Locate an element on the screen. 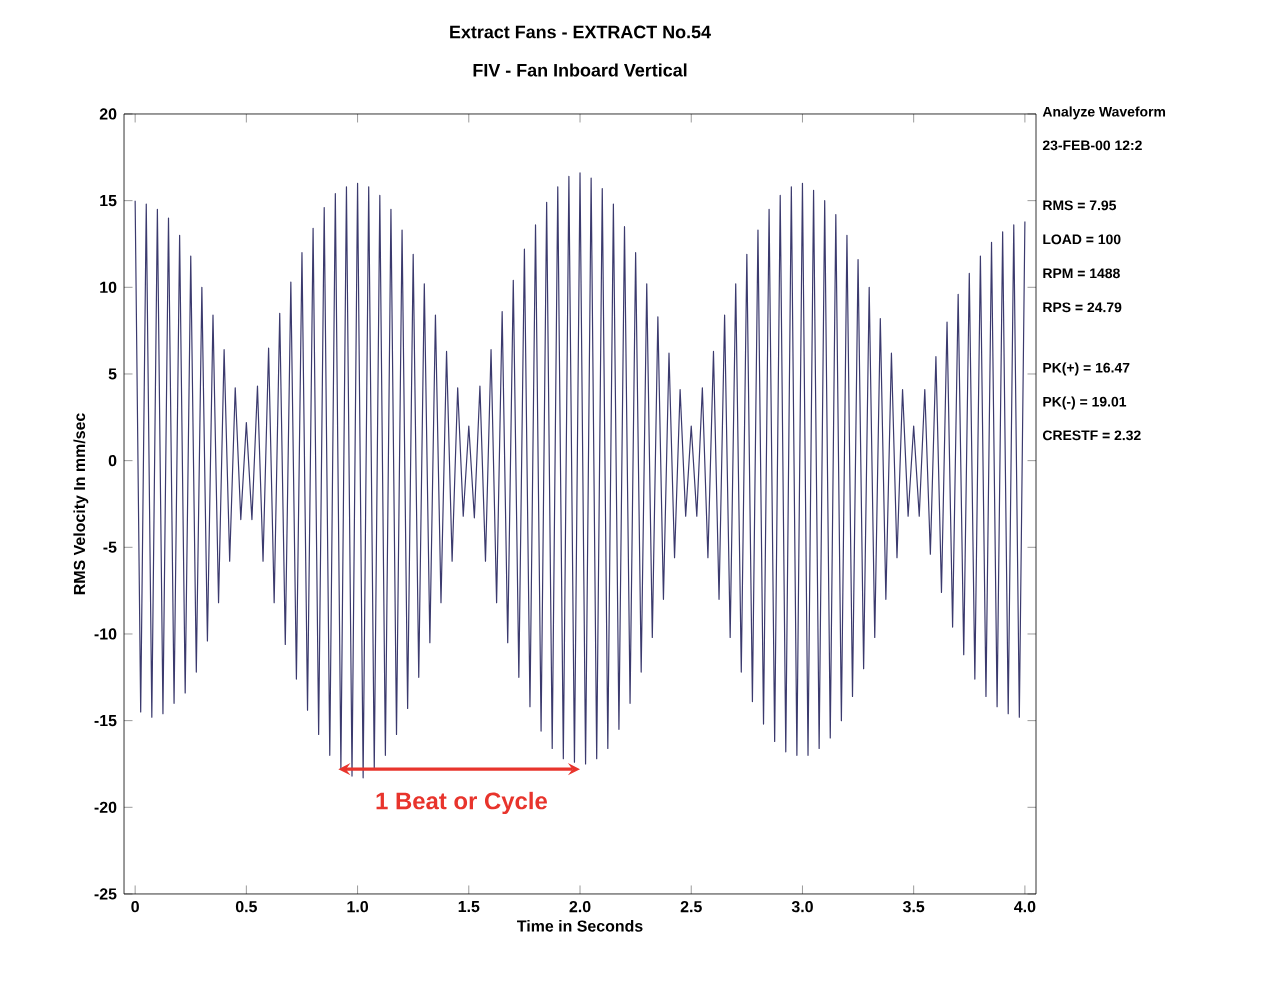  annotation: 1 Beat or Cycle is located at coordinates (461, 803).